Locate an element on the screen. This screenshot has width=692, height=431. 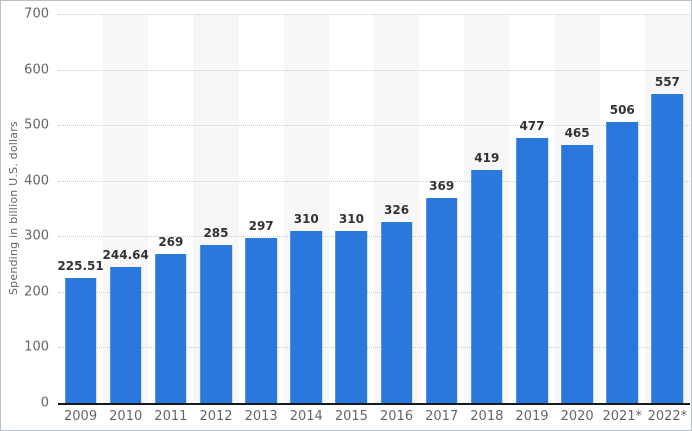
bar-2018: 419 is located at coordinates (487, 277).